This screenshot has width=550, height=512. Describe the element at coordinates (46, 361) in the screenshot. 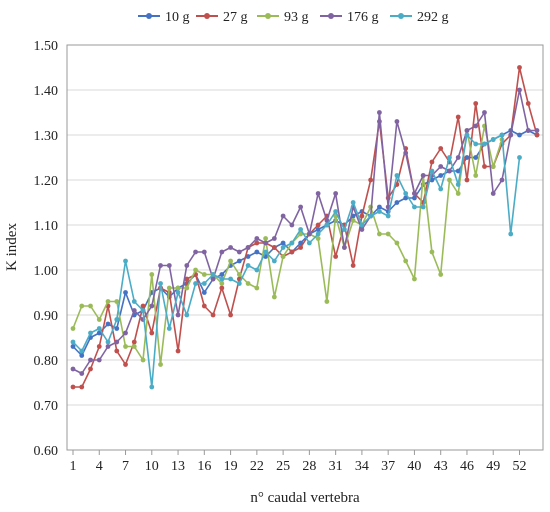

I see `y-tick-label: 0.80` at that location.